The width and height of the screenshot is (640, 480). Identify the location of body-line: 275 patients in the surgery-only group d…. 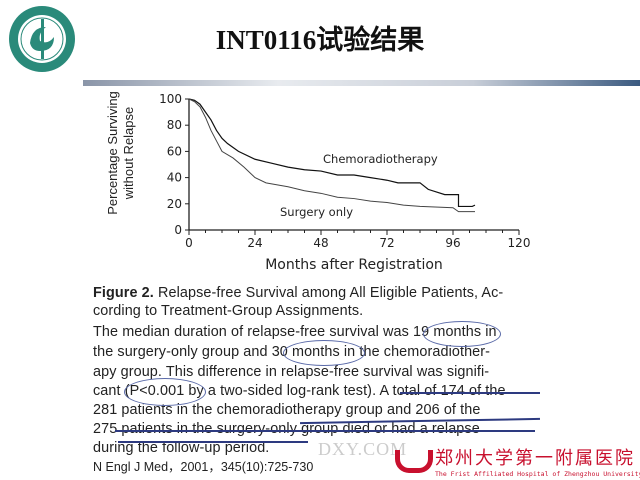
(286, 429).